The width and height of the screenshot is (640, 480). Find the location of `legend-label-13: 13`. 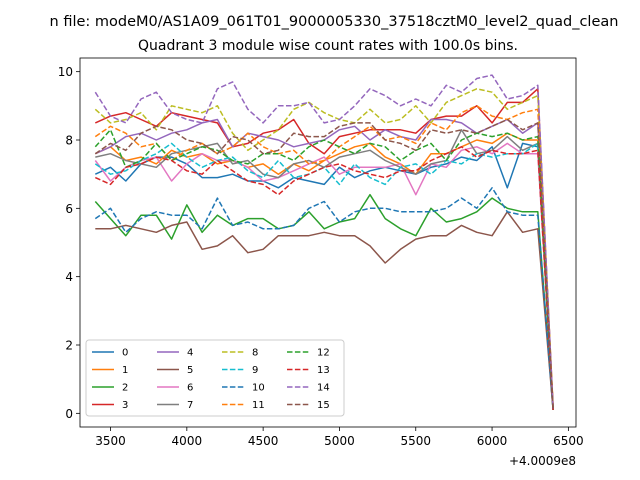

legend-label-13: 13 is located at coordinates (323, 370).